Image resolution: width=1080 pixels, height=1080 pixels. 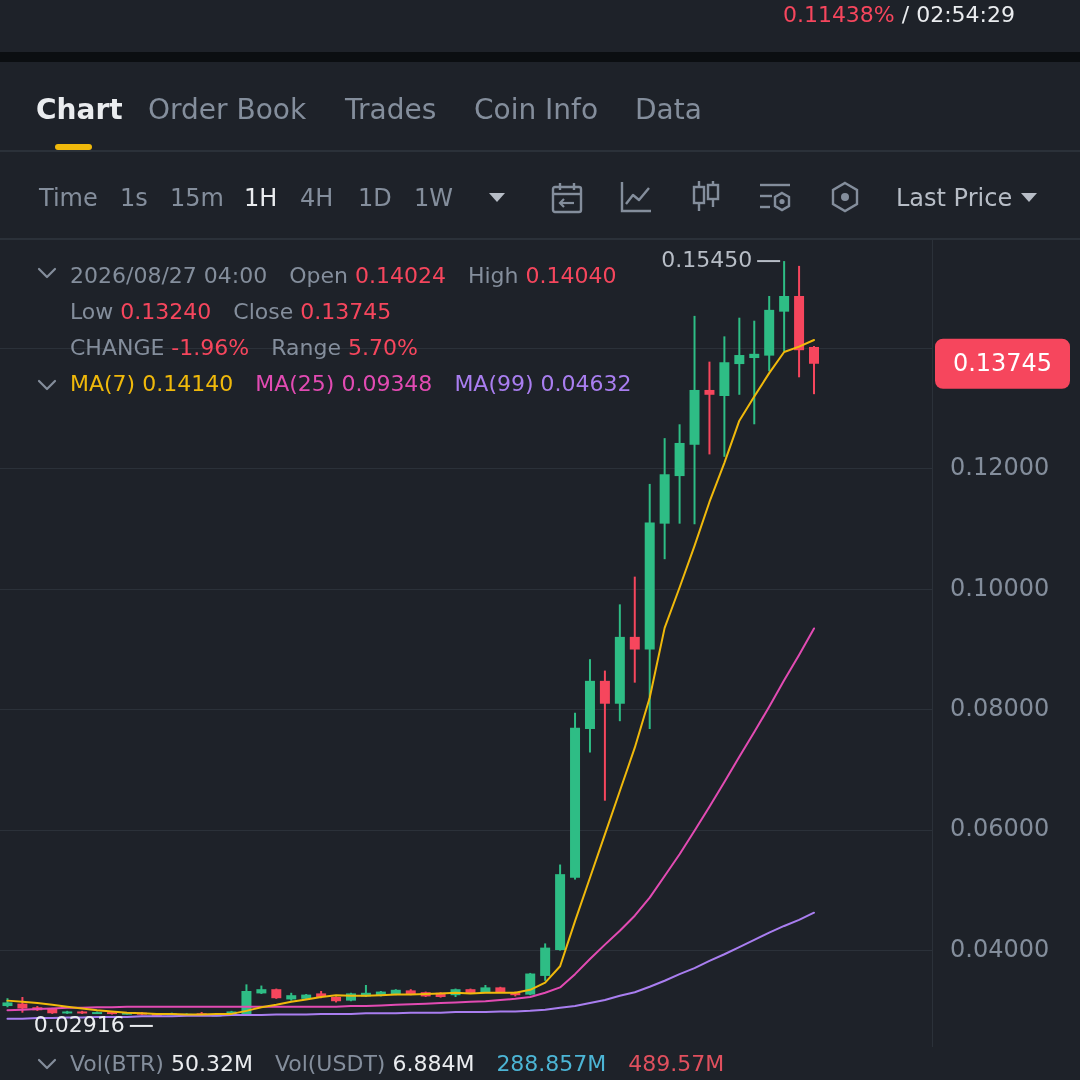 I want to click on annotation: 2026/08/27 04:00, so click(x=169, y=275).